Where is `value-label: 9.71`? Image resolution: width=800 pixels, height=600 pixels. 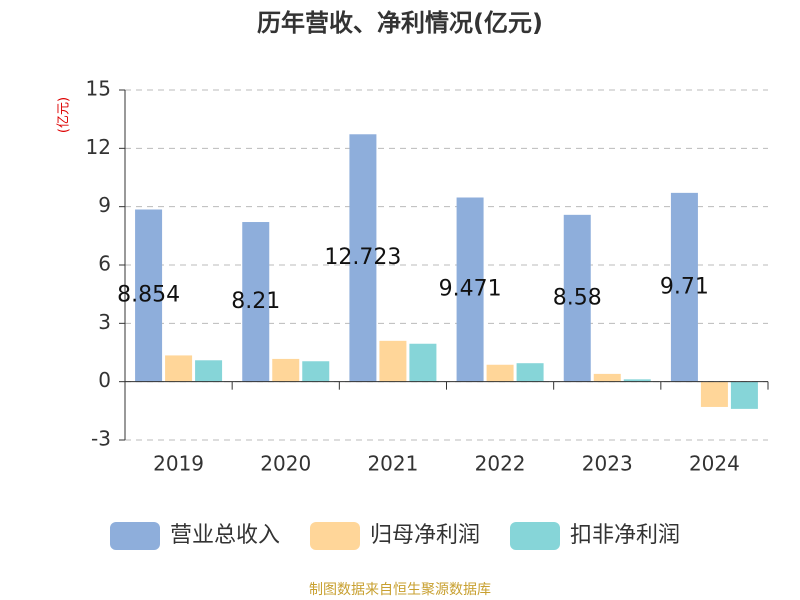 value-label: 9.71 is located at coordinates (684, 286).